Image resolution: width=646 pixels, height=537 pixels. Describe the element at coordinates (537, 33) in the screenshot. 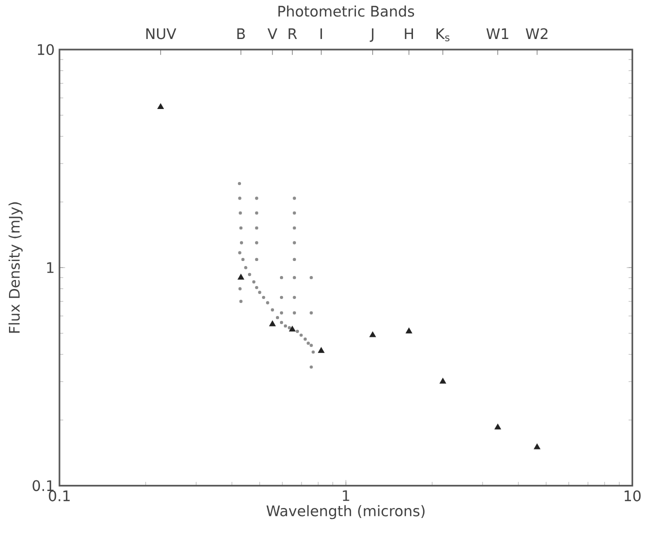

I see `text: W2` at that location.